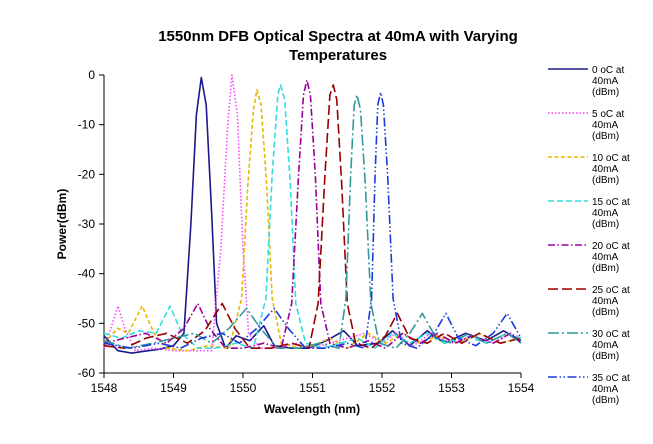 The image size is (653, 444). Describe the element at coordinates (87, 174) in the screenshot. I see `y-tick-label: -20` at that location.